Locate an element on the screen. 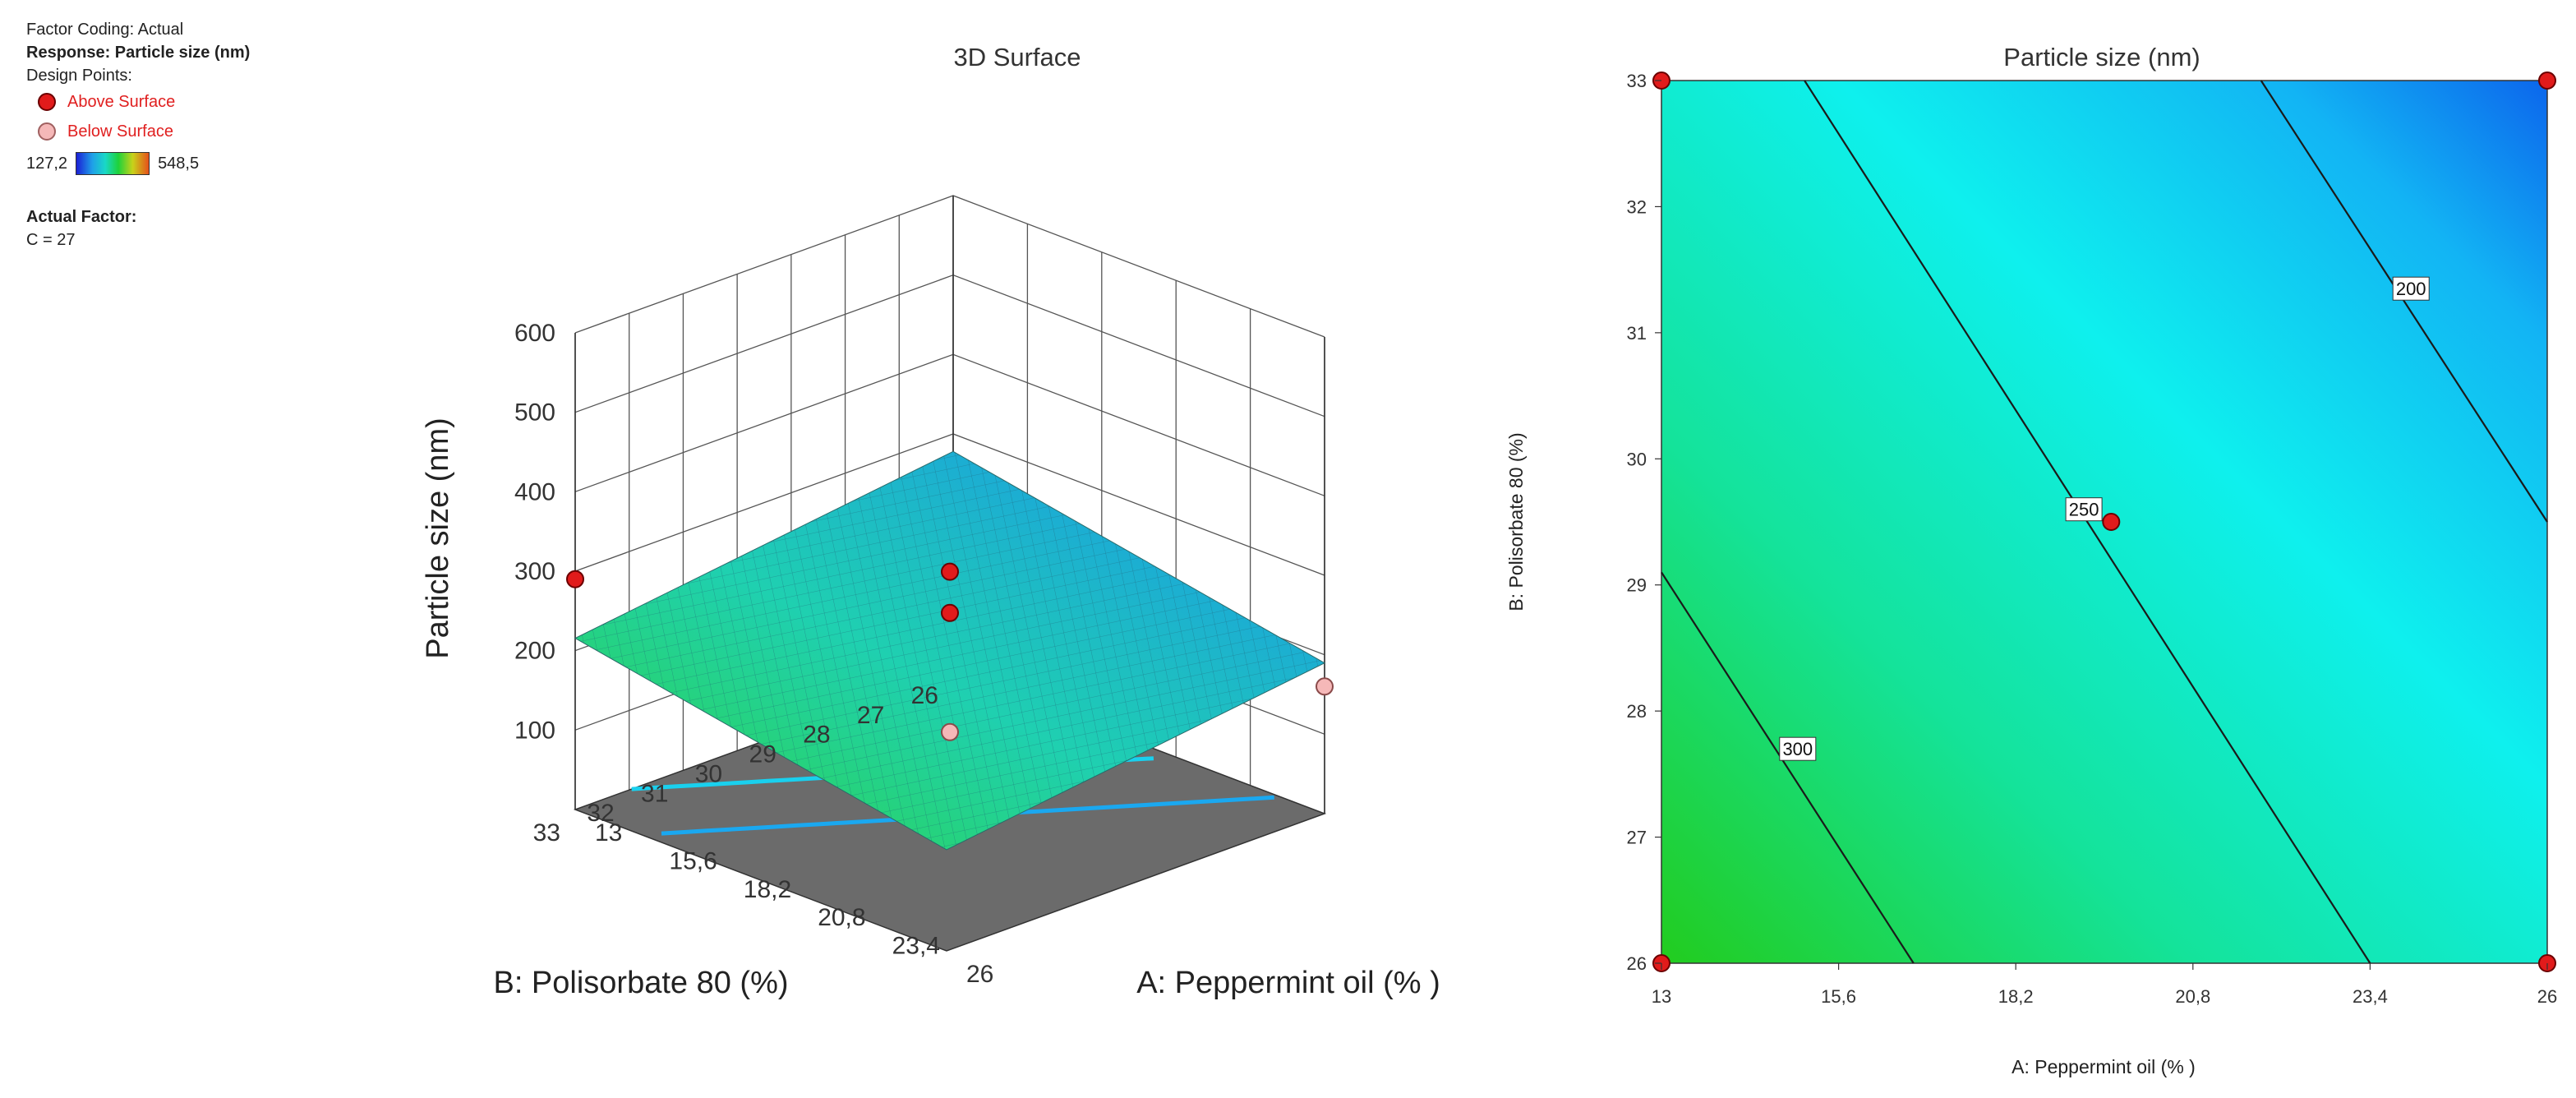 This screenshot has height=1098, width=2576. contour-x-tick-label: 13 is located at coordinates (1661, 997).